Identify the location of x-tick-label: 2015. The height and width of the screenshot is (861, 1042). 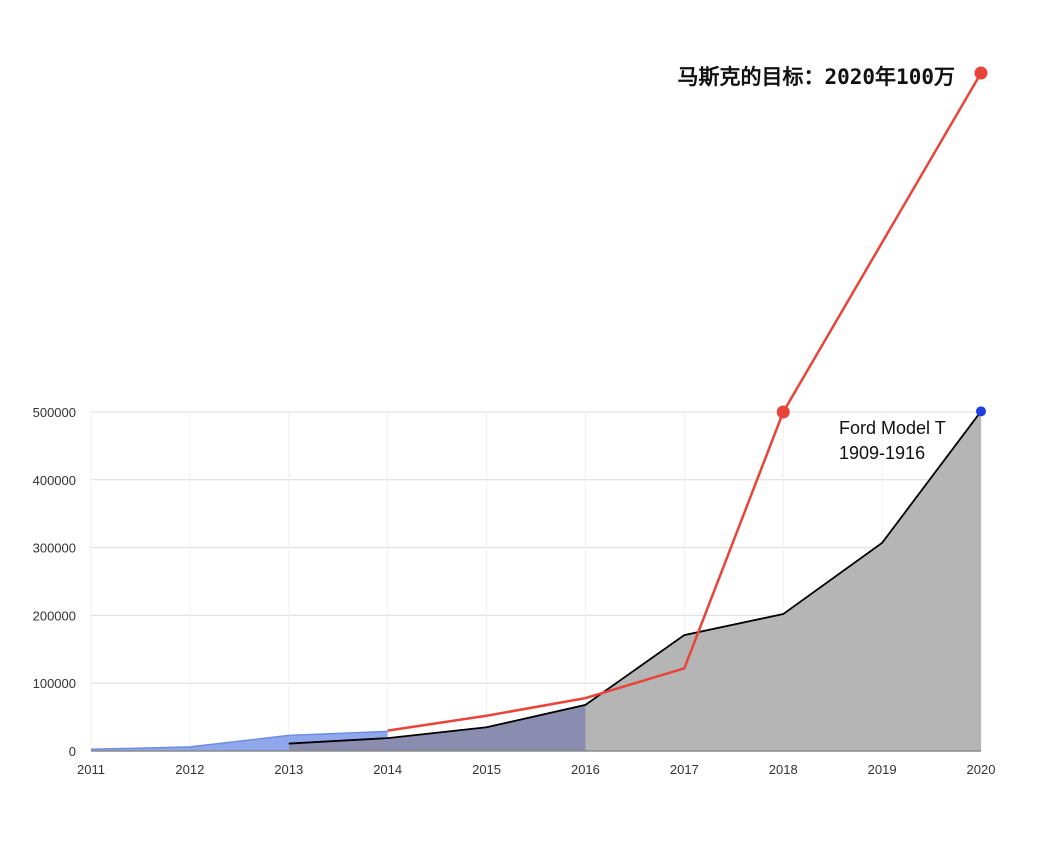
(486, 769).